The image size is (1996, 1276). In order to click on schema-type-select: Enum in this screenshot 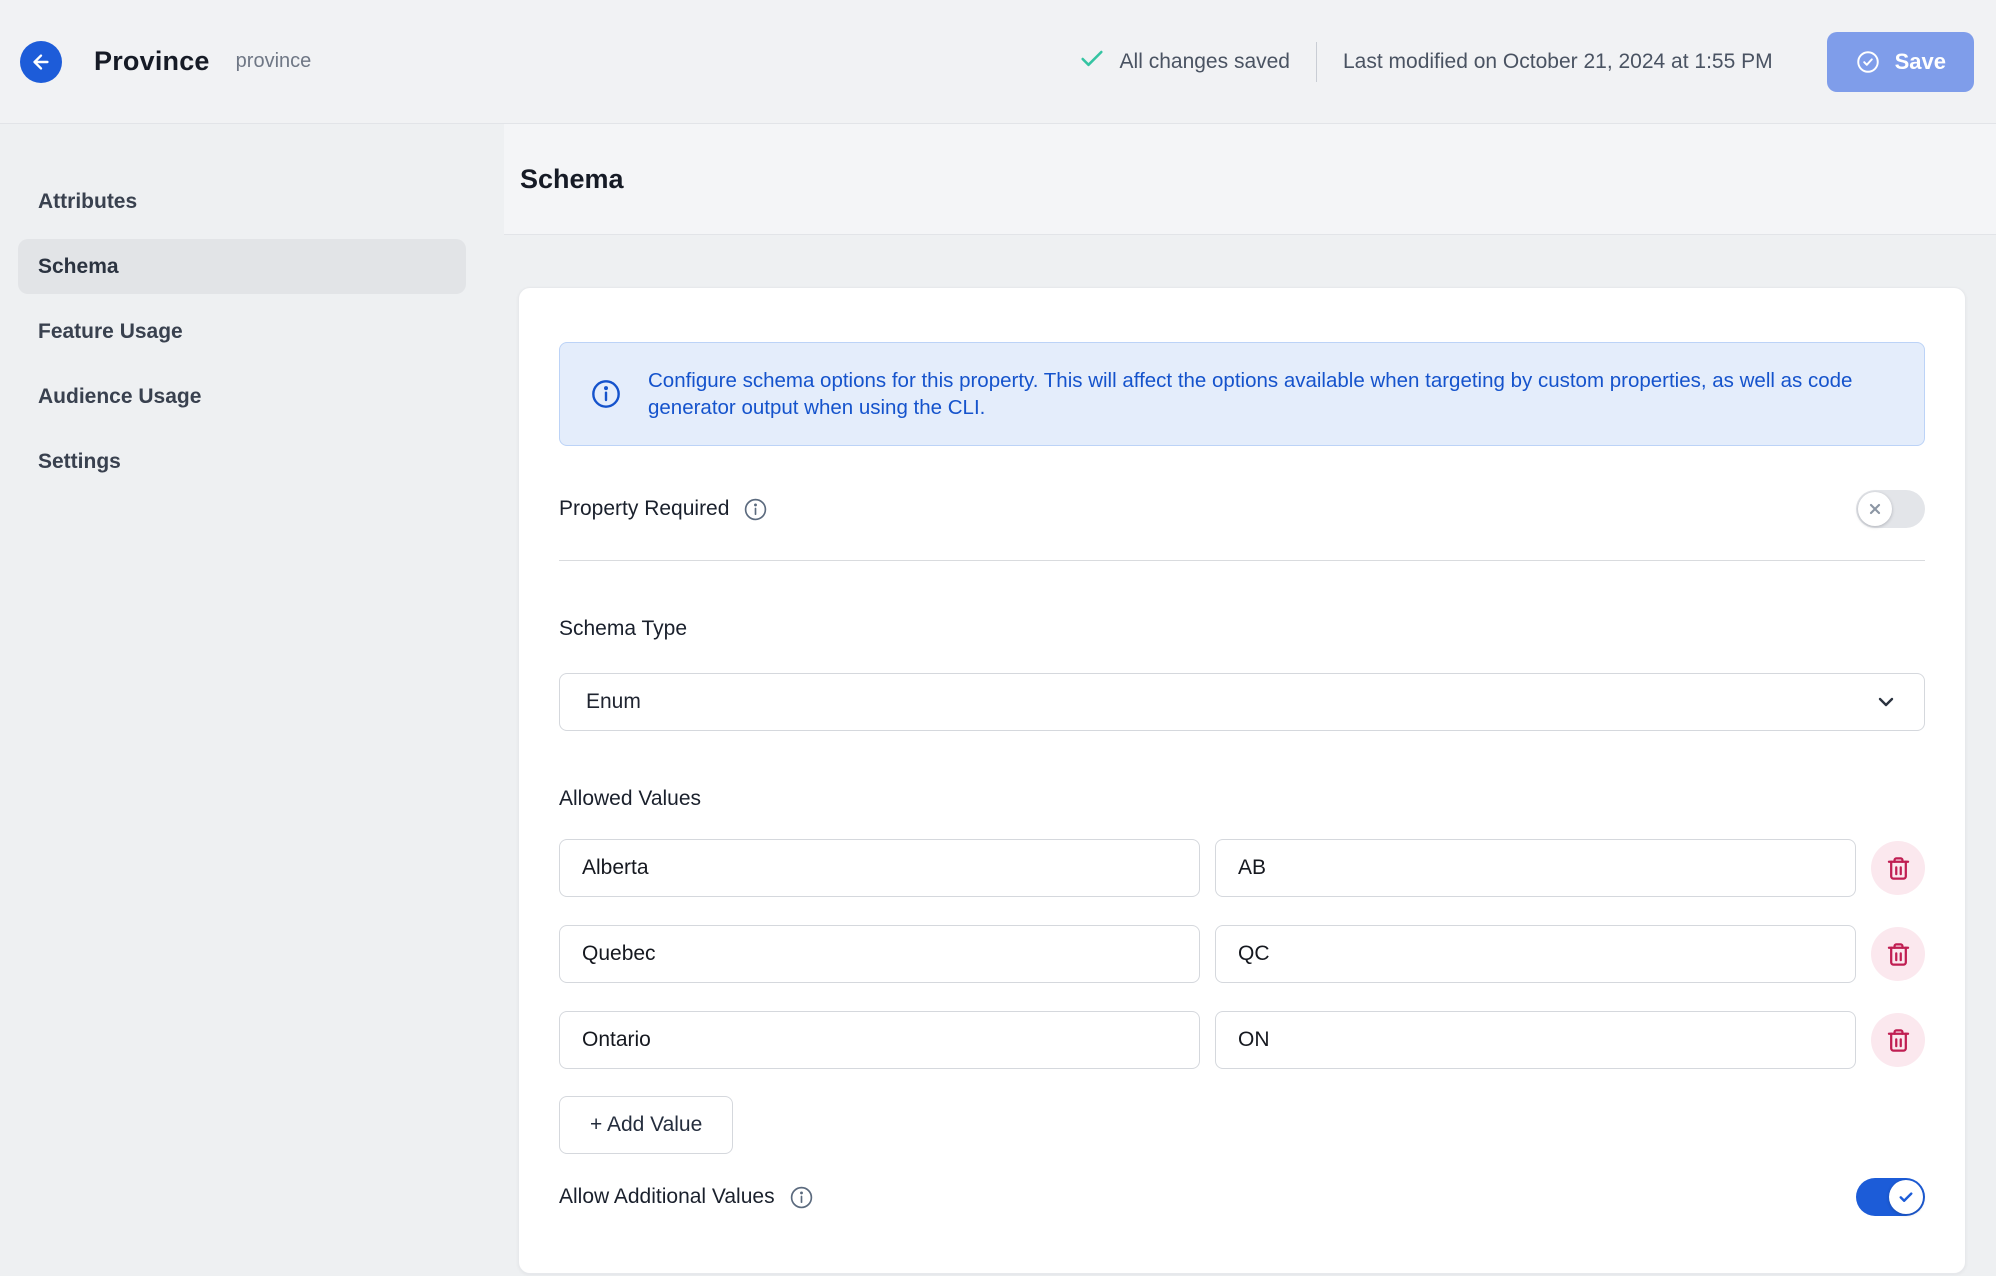, I will do `click(1242, 702)`.